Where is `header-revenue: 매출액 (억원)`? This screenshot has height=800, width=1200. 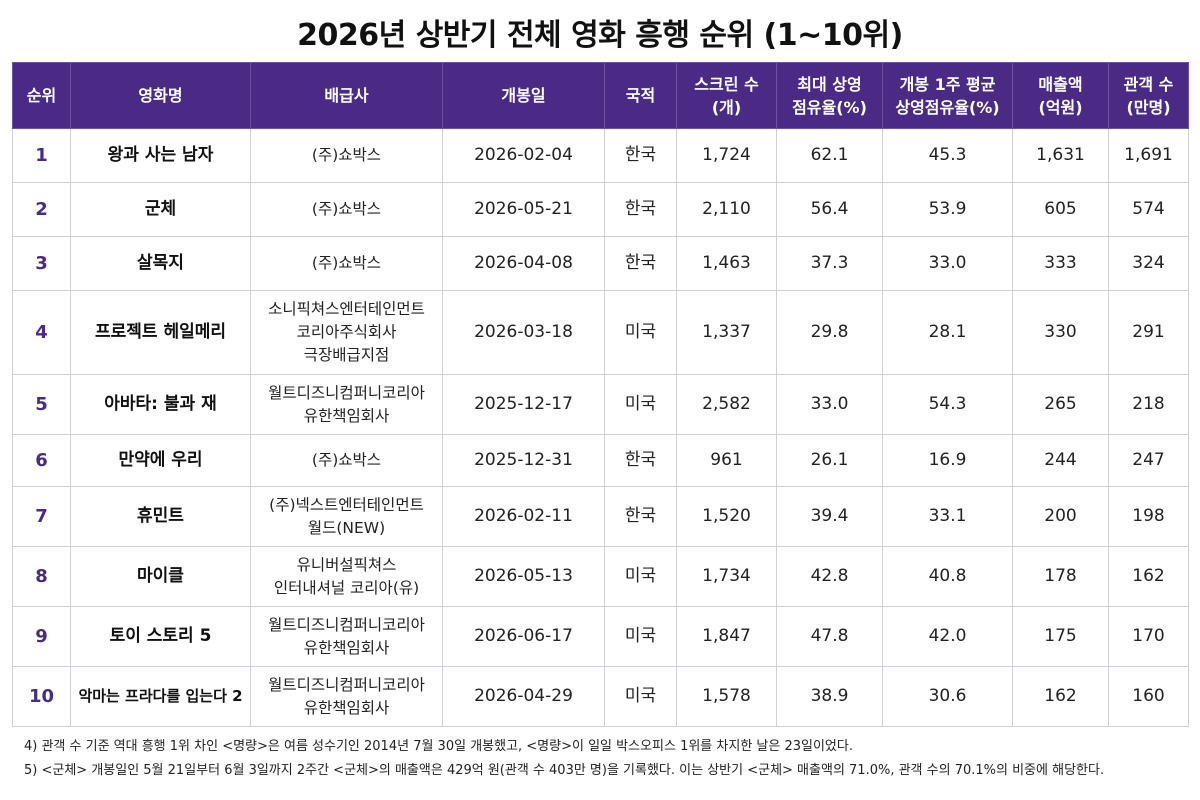 header-revenue: 매출액 (억원) is located at coordinates (1060, 95).